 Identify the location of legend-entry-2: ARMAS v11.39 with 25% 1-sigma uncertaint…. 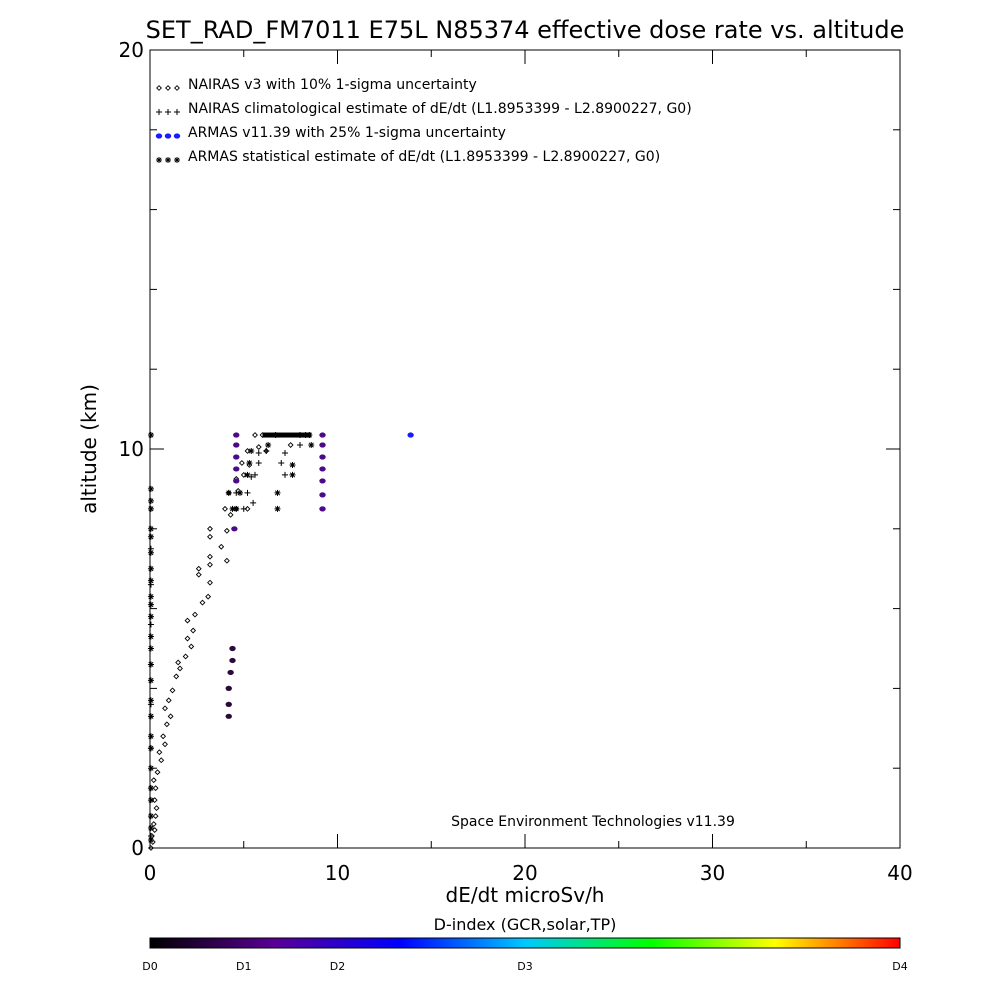
(347, 133).